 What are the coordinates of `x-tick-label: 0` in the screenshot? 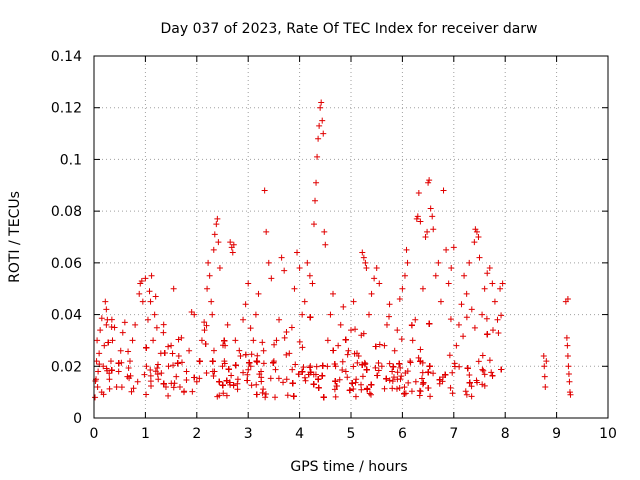 It's located at (94, 434).